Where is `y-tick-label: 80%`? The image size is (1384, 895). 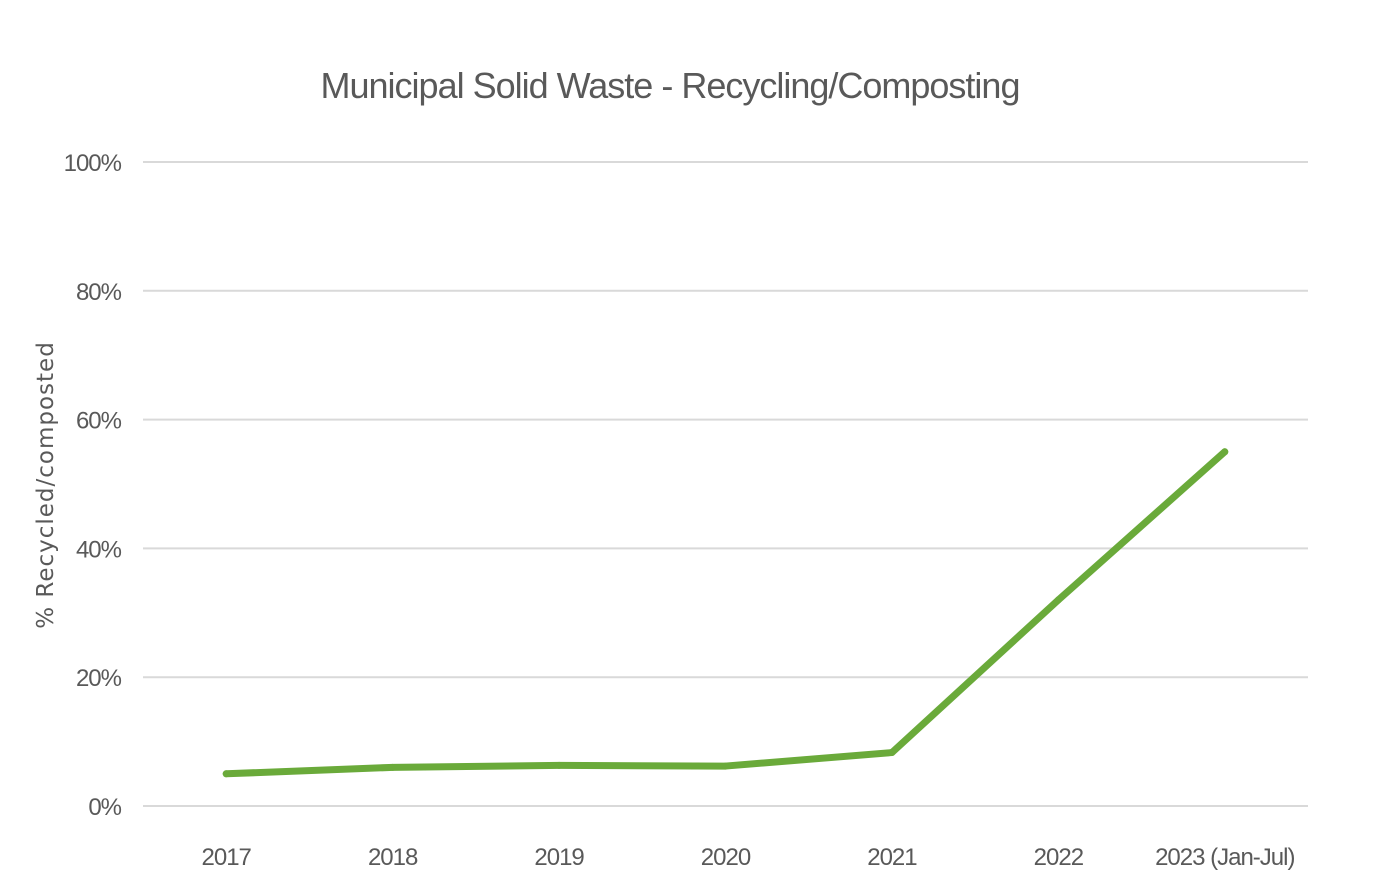 y-tick-label: 80% is located at coordinates (99, 292).